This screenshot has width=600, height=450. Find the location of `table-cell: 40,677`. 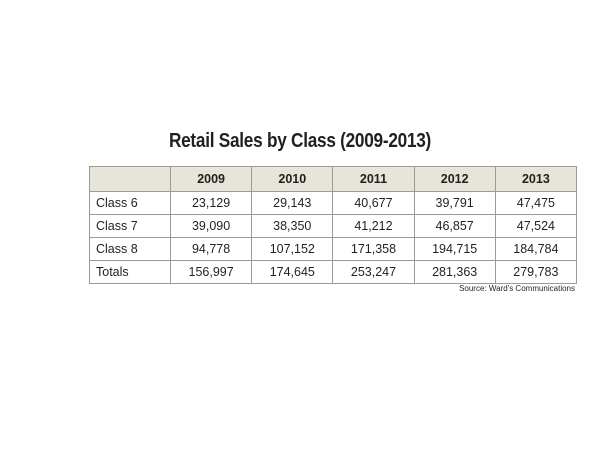

table-cell: 40,677 is located at coordinates (373, 203).